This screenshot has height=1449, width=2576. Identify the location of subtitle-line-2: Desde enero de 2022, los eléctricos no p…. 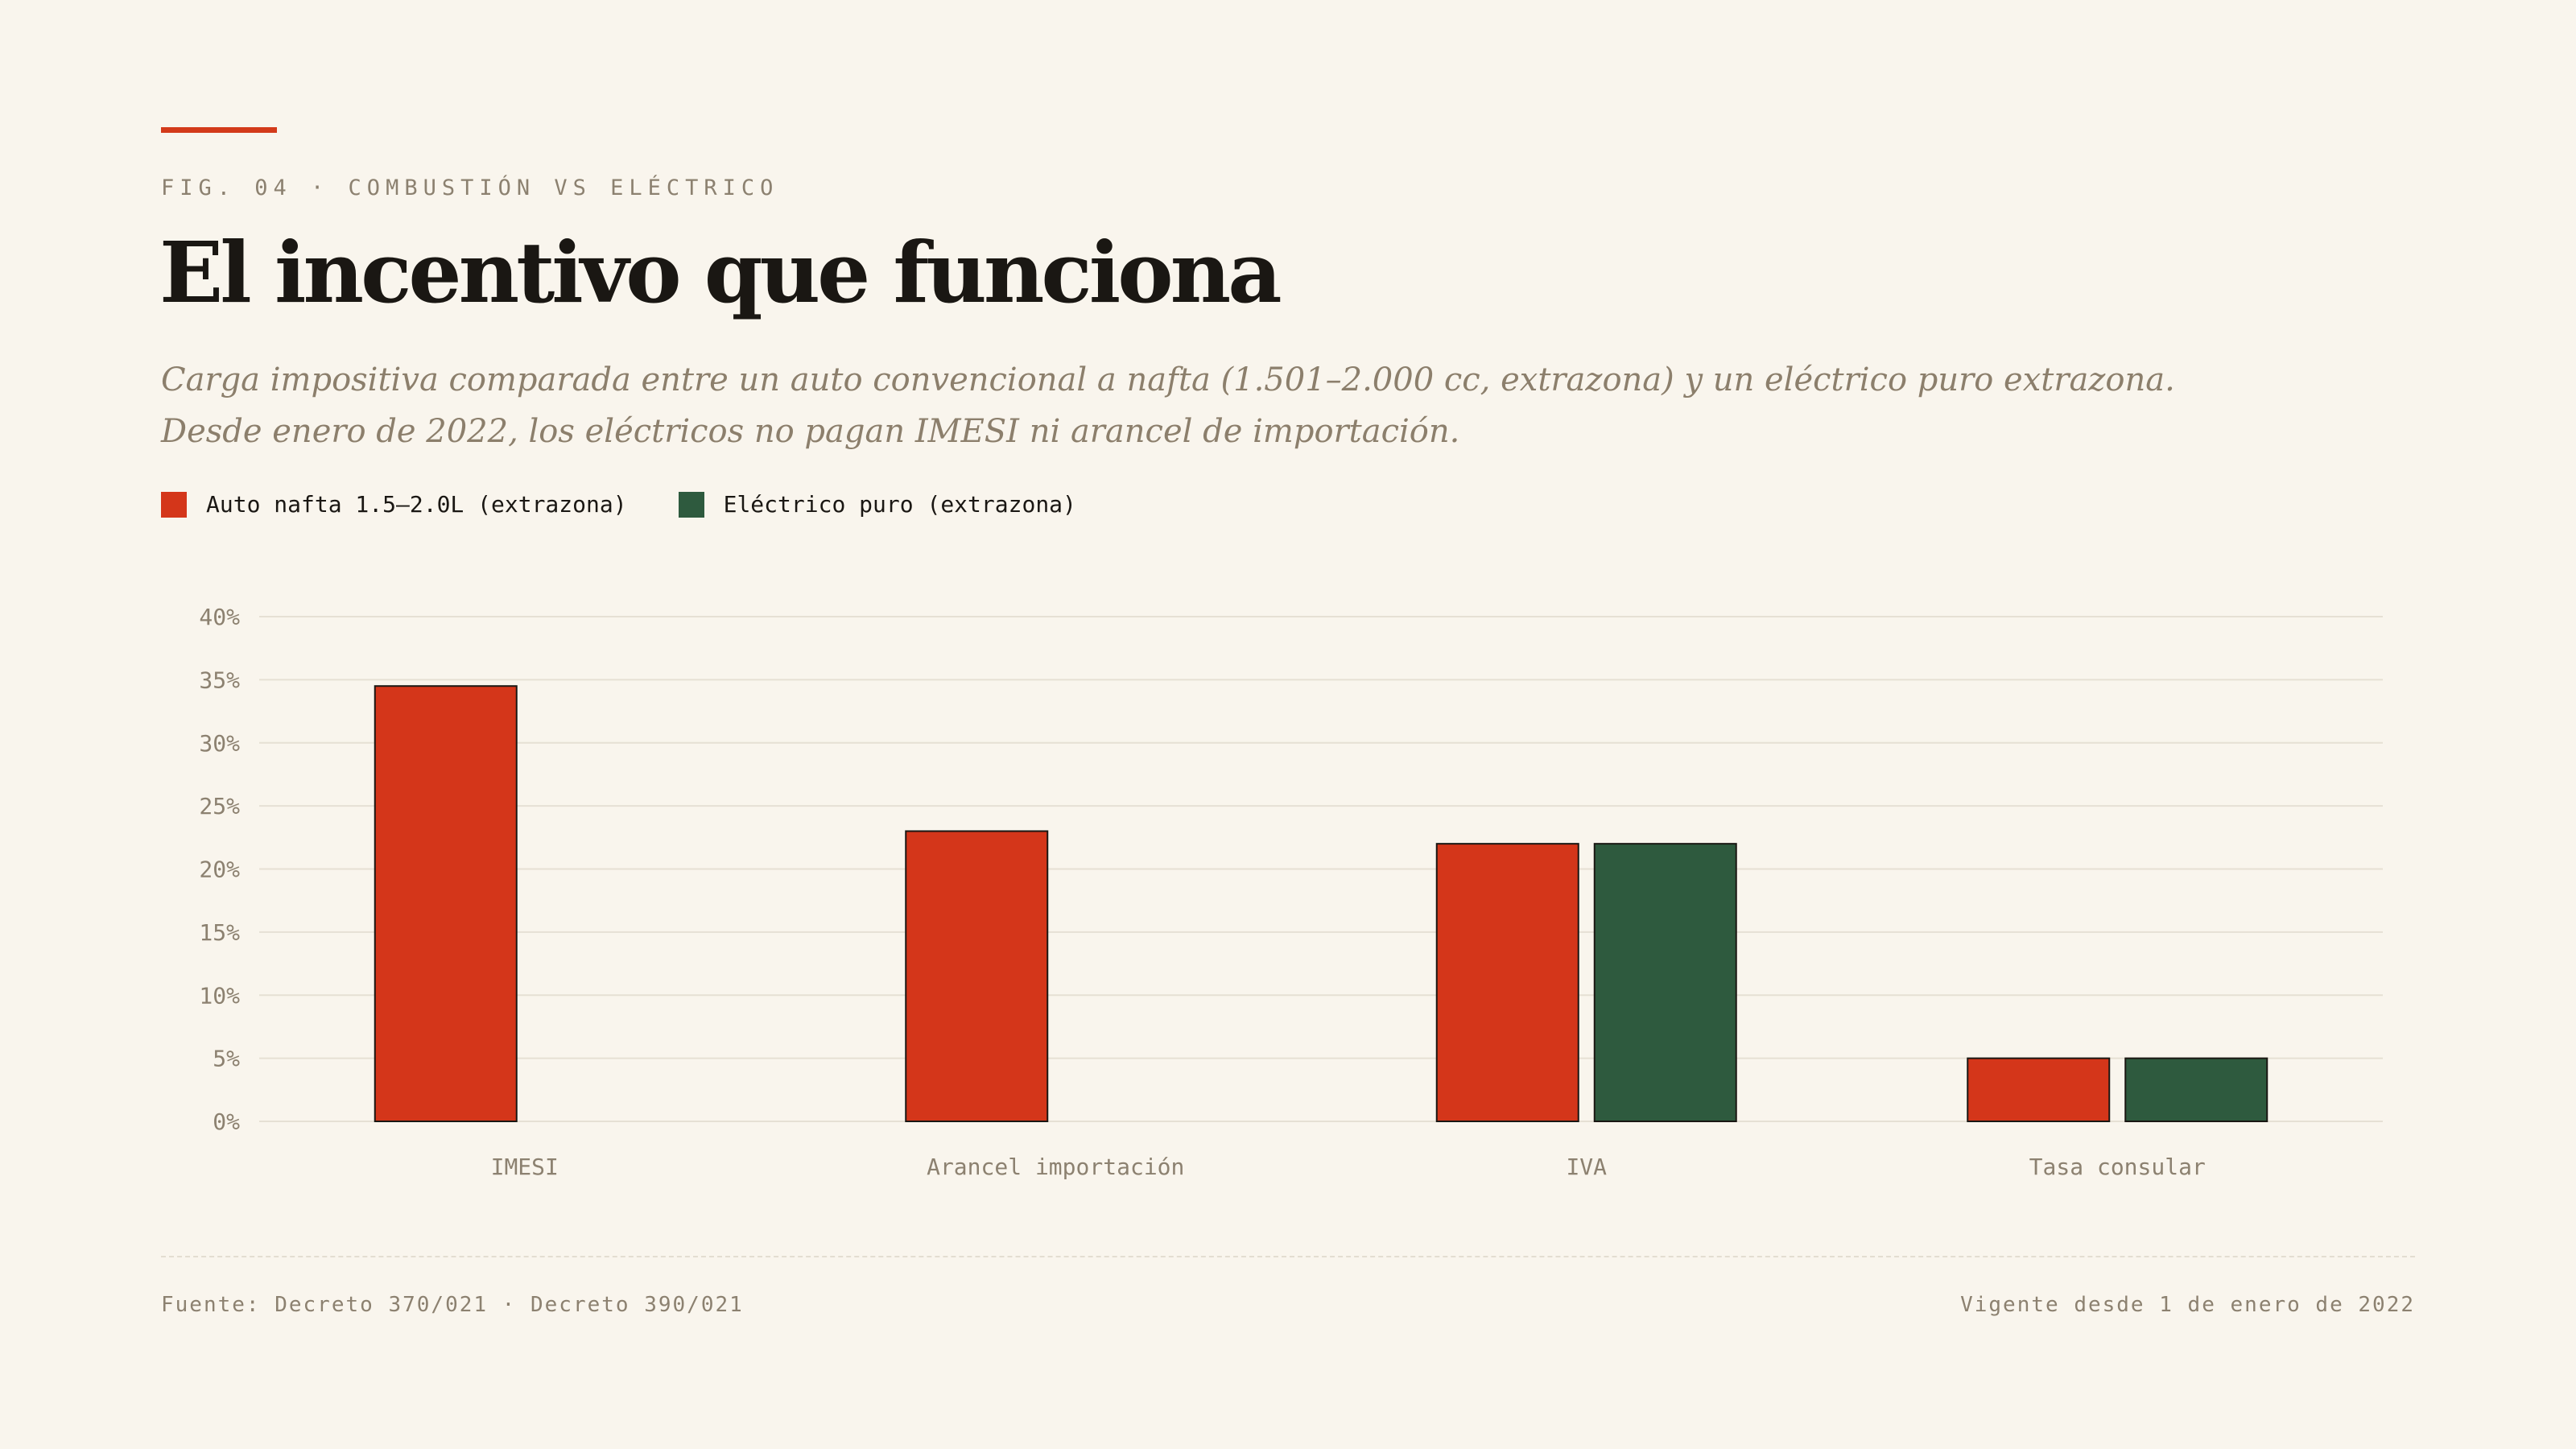
(810, 431).